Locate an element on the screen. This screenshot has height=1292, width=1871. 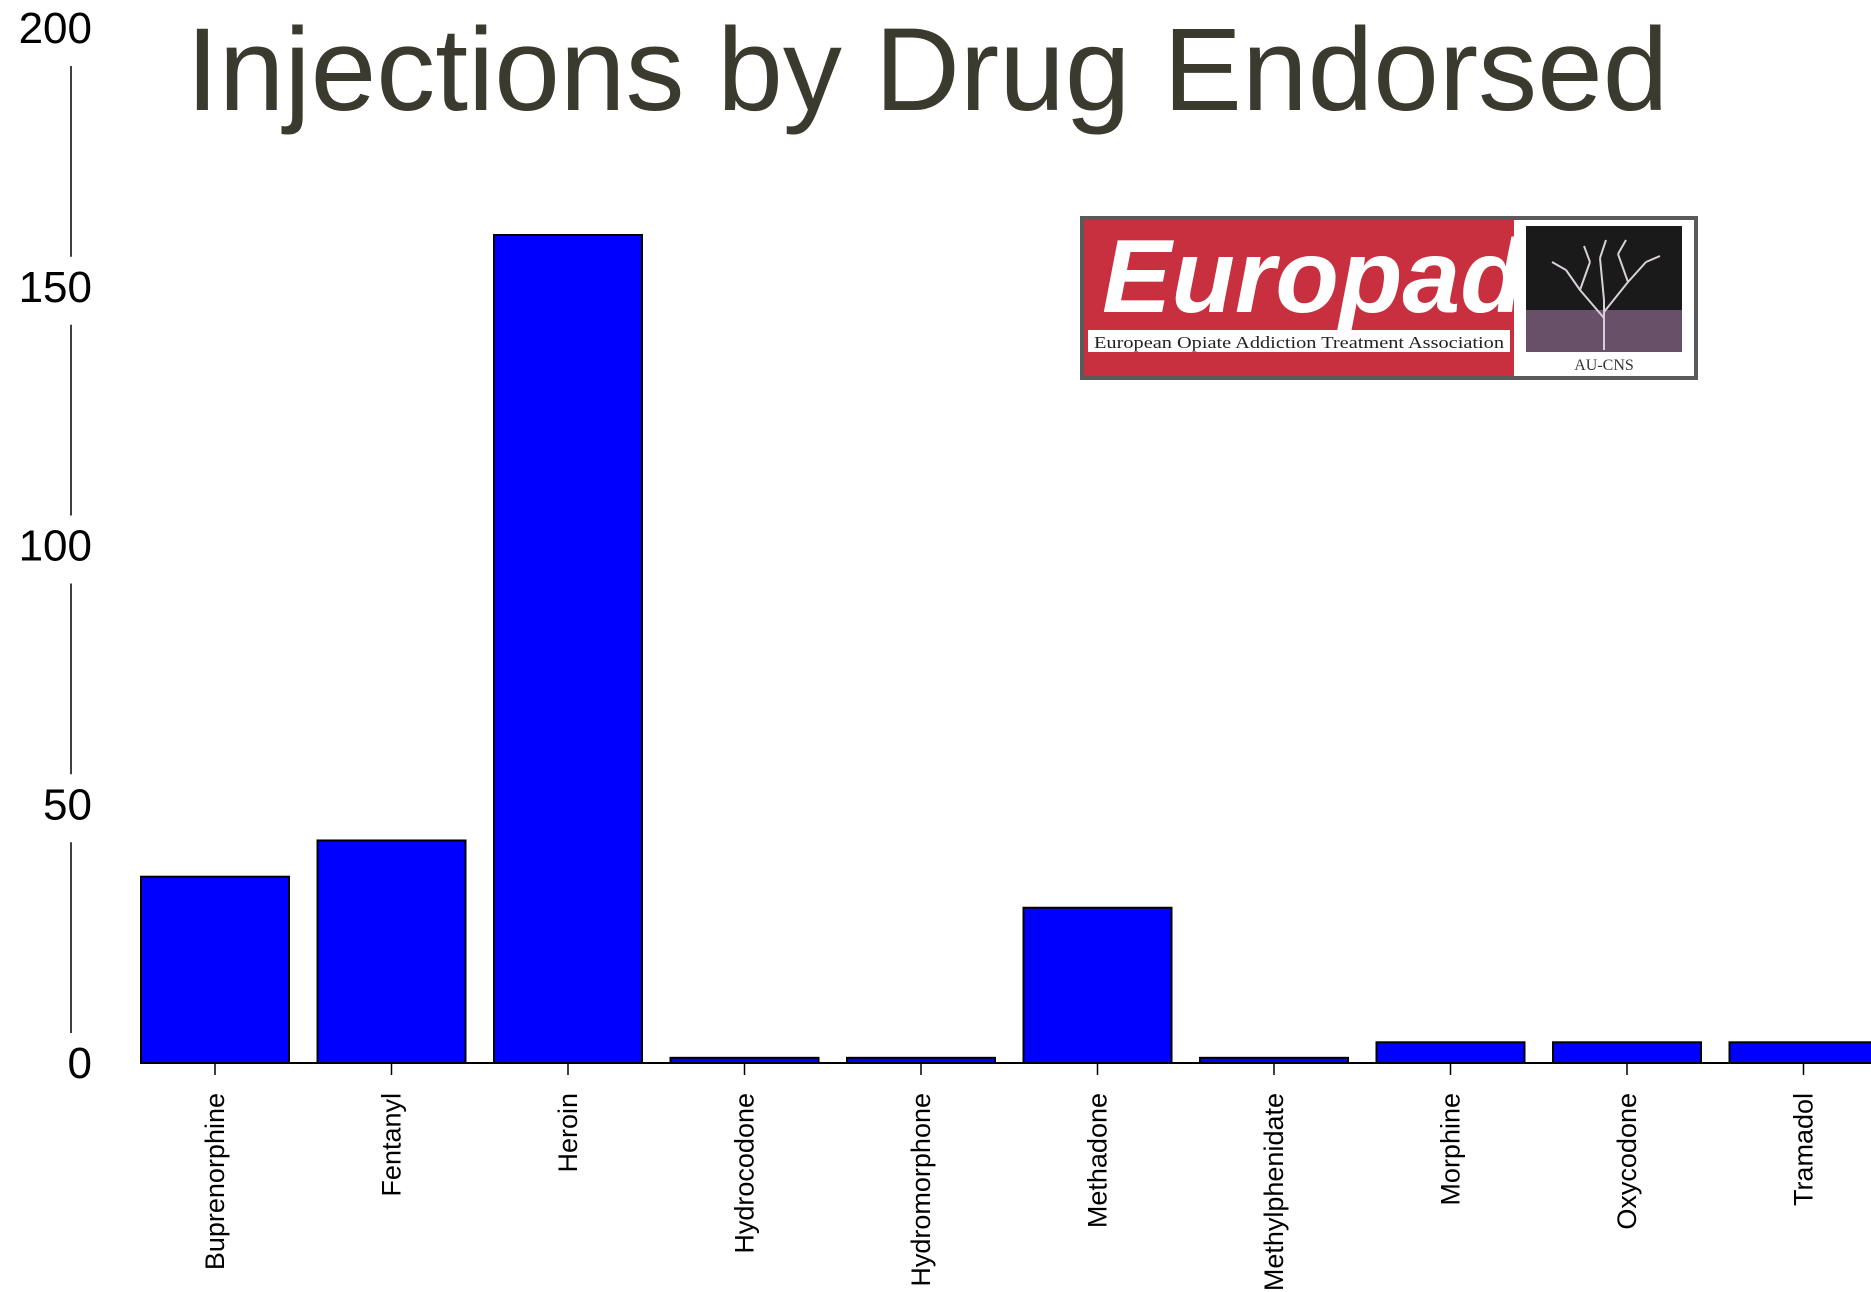
logo-partner-label: AU-CNS is located at coordinates (1604, 365).